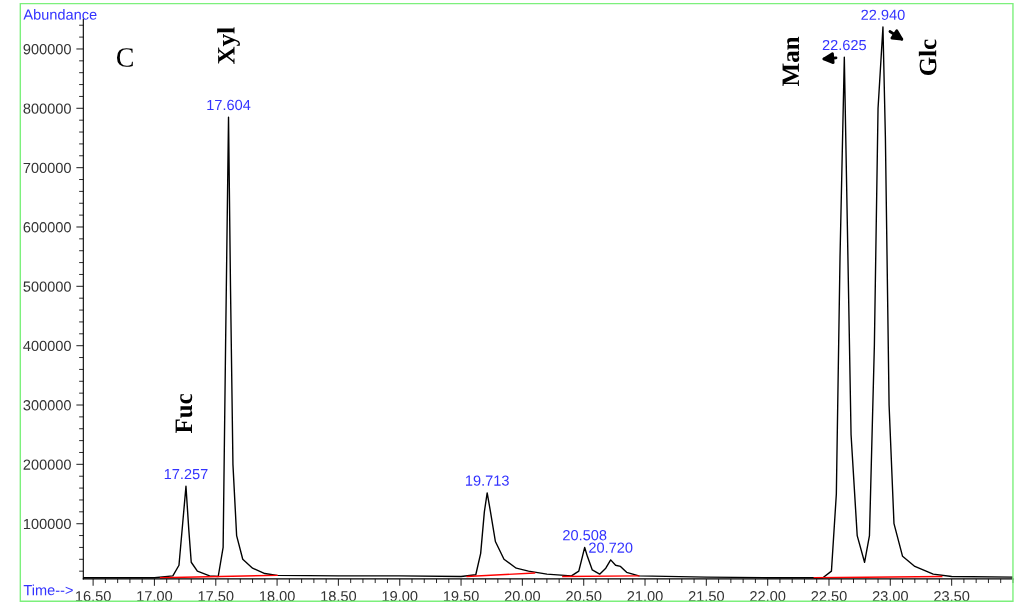  Describe the element at coordinates (829, 596) in the screenshot. I see `x-tick-label: 22.50` at that location.